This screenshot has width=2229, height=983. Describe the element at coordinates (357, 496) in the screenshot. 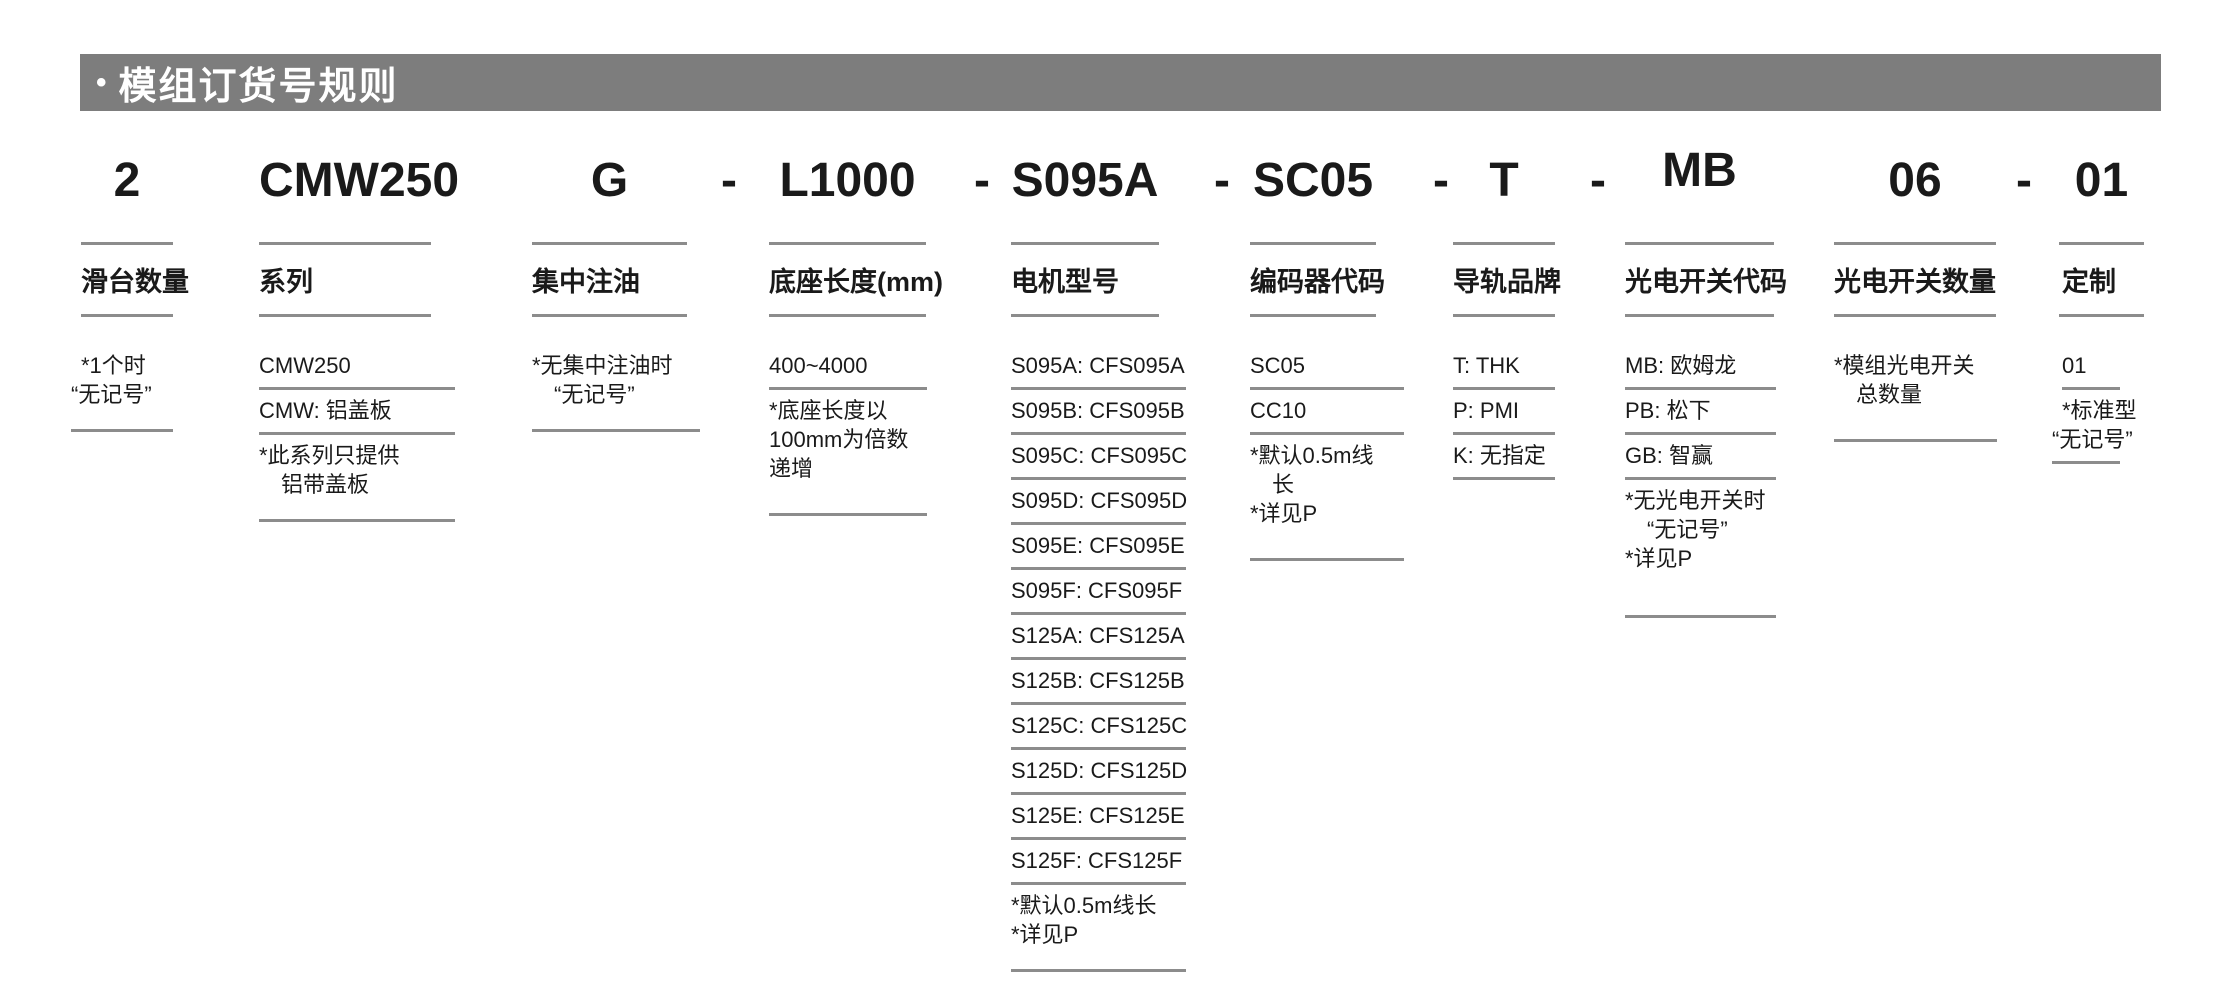

I see `option-line: 铝带盖板` at that location.